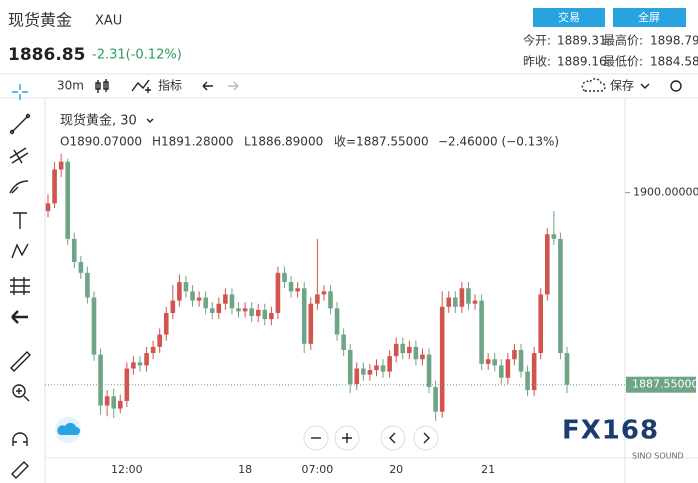  Describe the element at coordinates (665, 192) in the screenshot. I see `y-tick-label: 1900.00000` at that location.